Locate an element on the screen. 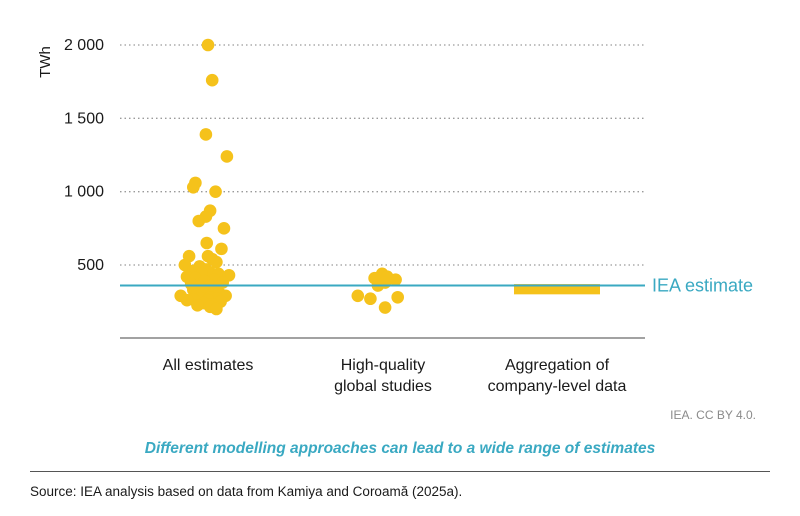 The image size is (800, 516). category-label: global studies is located at coordinates (383, 386).